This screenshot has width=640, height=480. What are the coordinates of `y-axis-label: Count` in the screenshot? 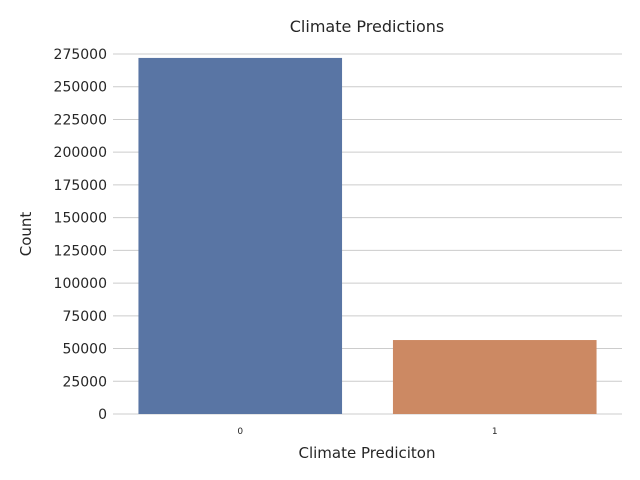 It's located at (26, 234).